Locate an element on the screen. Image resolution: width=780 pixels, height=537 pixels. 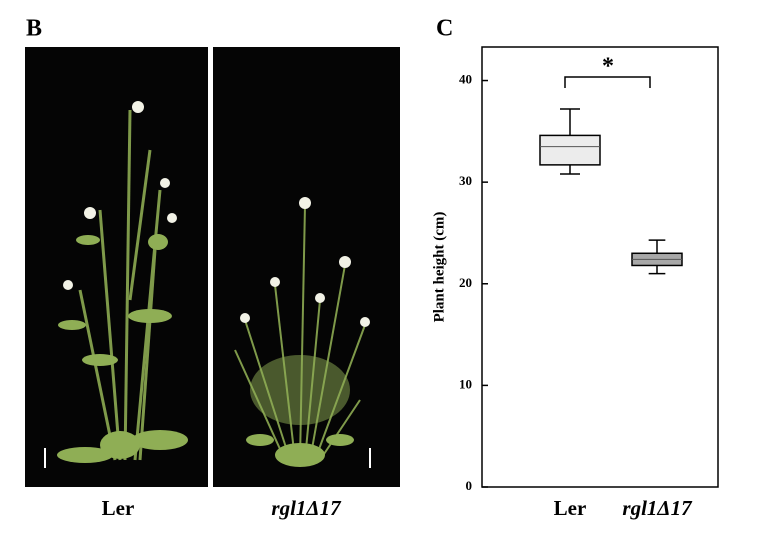
x-tick-label: Ler is located at coordinates (570, 508).